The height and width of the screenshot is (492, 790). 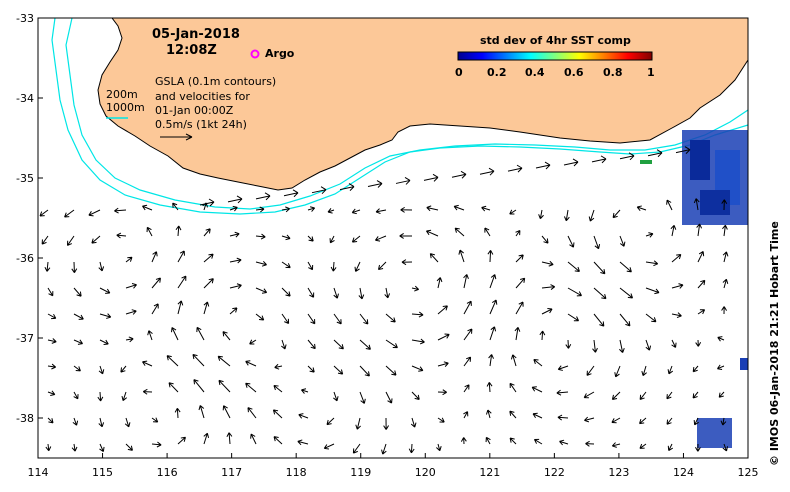 I want to click on time-label: 12:08Z, so click(x=191, y=50).